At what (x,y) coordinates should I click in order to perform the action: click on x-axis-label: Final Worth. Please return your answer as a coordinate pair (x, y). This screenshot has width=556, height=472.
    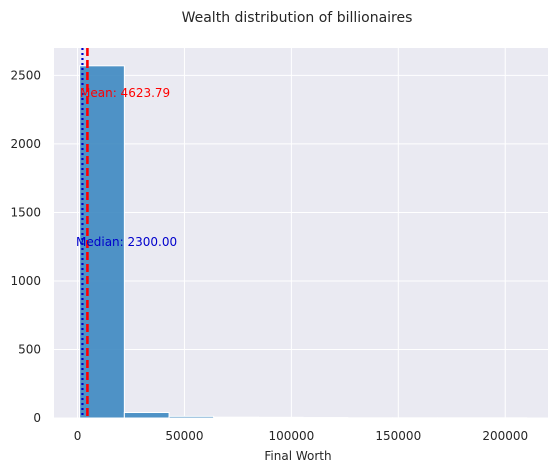
    Looking at the image, I should click on (297, 456).